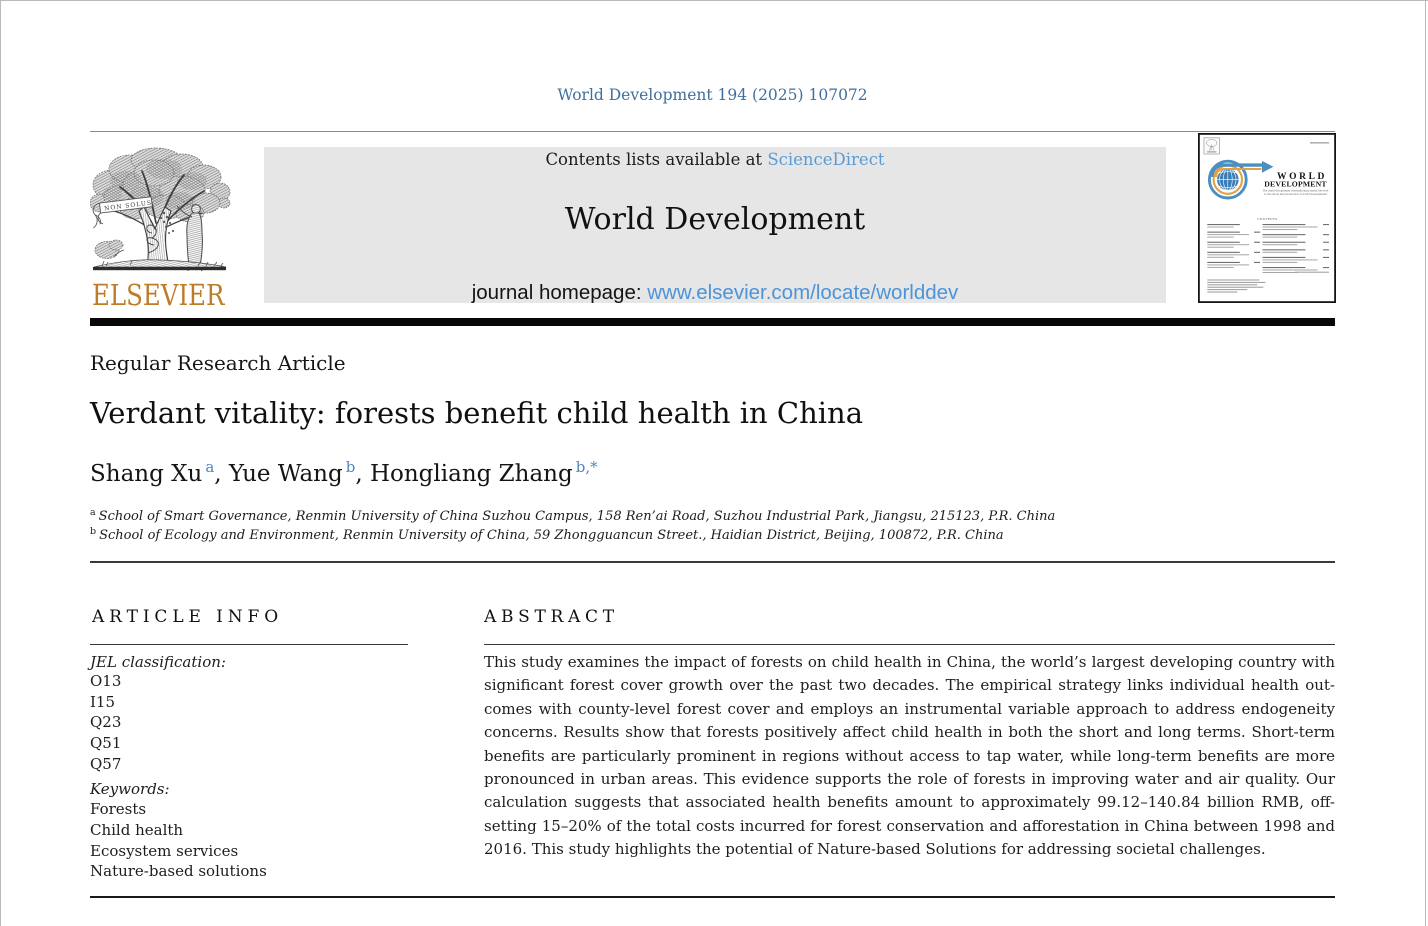  What do you see at coordinates (551, 617) in the screenshot?
I see `abstract-heading: ABSTRACT` at bounding box center [551, 617].